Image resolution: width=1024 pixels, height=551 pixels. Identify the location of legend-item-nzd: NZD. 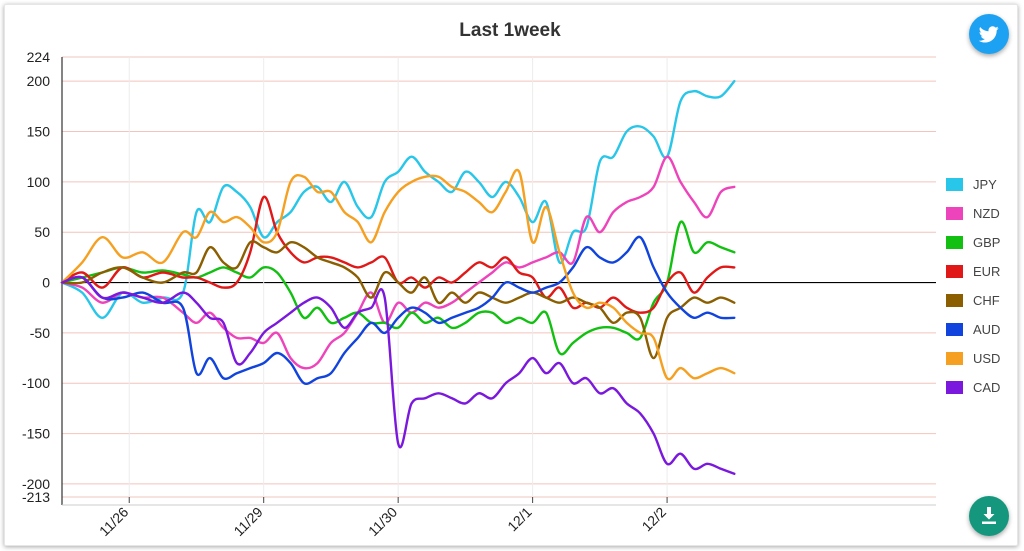
(973, 213).